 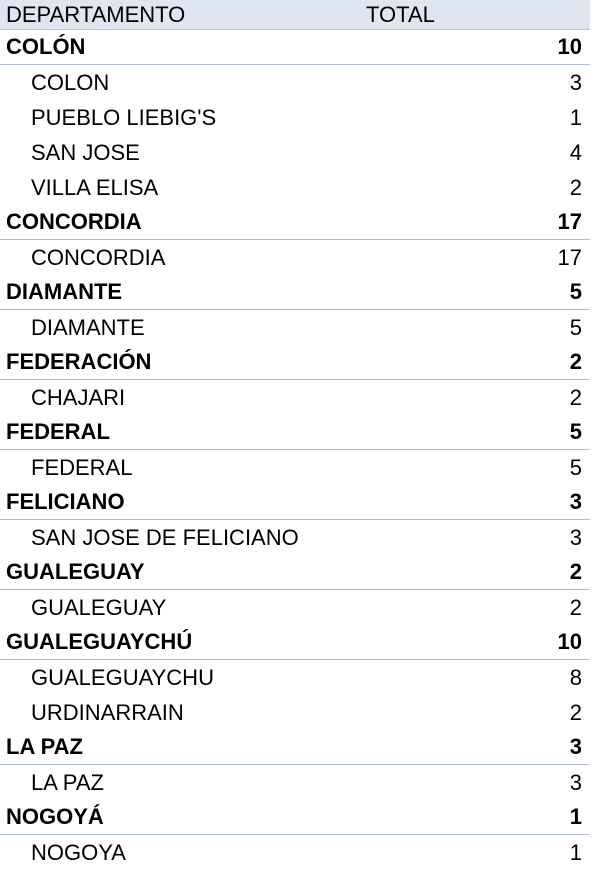 What do you see at coordinates (99, 641) in the screenshot?
I see `group-name: GUALEGUAYCHÚ` at bounding box center [99, 641].